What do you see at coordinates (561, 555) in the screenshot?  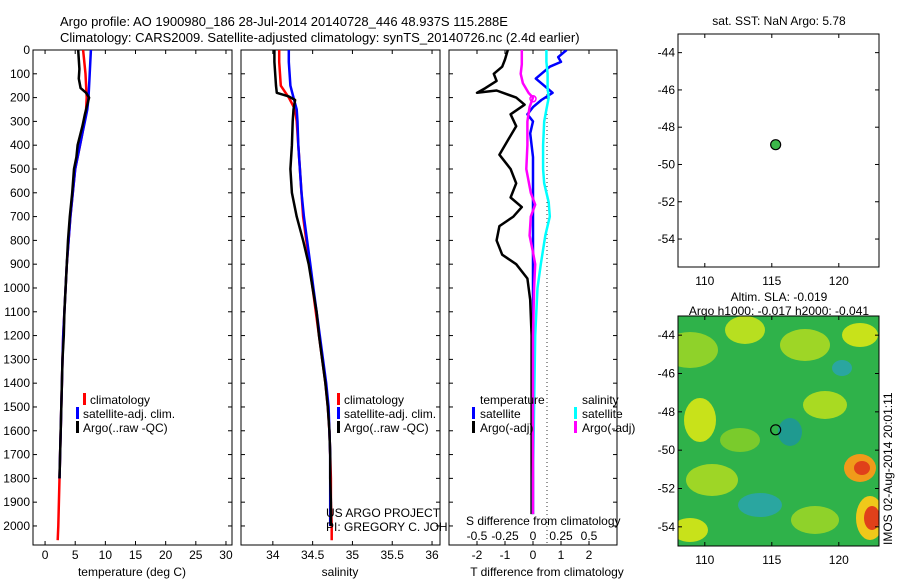 I see `x-tick-label: 1` at bounding box center [561, 555].